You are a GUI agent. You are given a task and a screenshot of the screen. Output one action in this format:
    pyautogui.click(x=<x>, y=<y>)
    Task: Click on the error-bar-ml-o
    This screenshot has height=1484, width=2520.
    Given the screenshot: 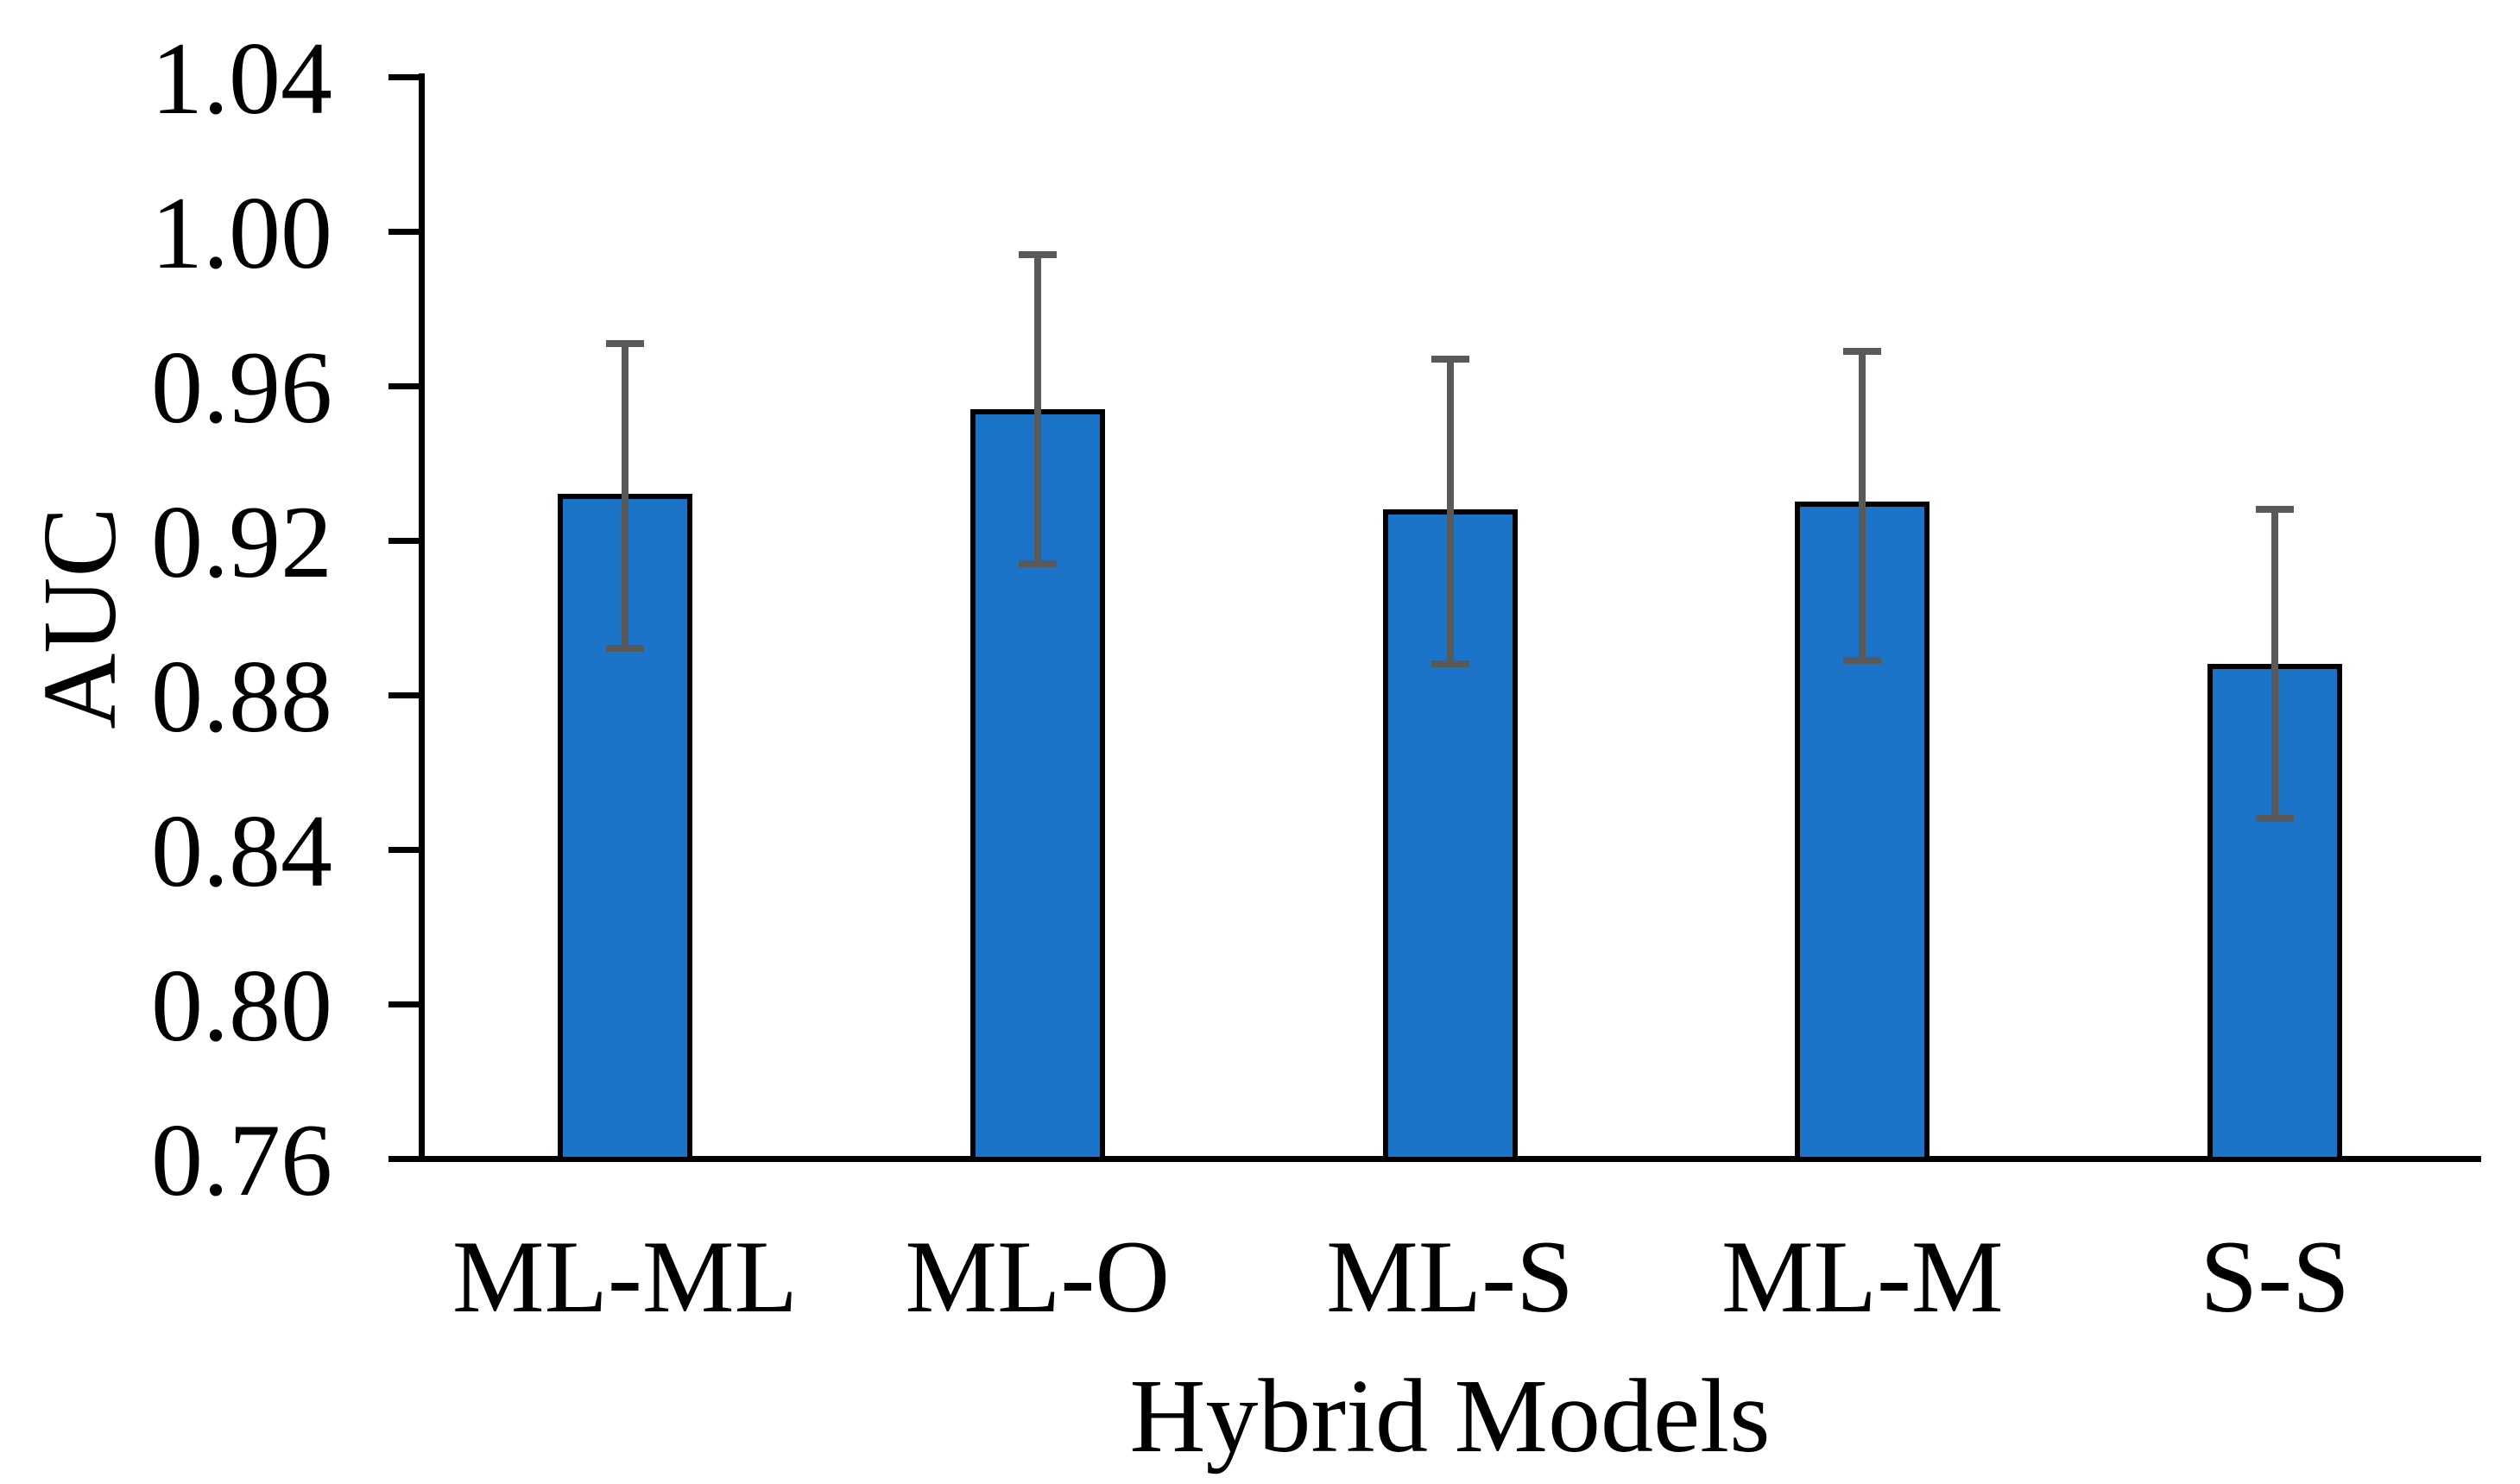 What is the action you would take?
    pyautogui.click(x=1037, y=409)
    